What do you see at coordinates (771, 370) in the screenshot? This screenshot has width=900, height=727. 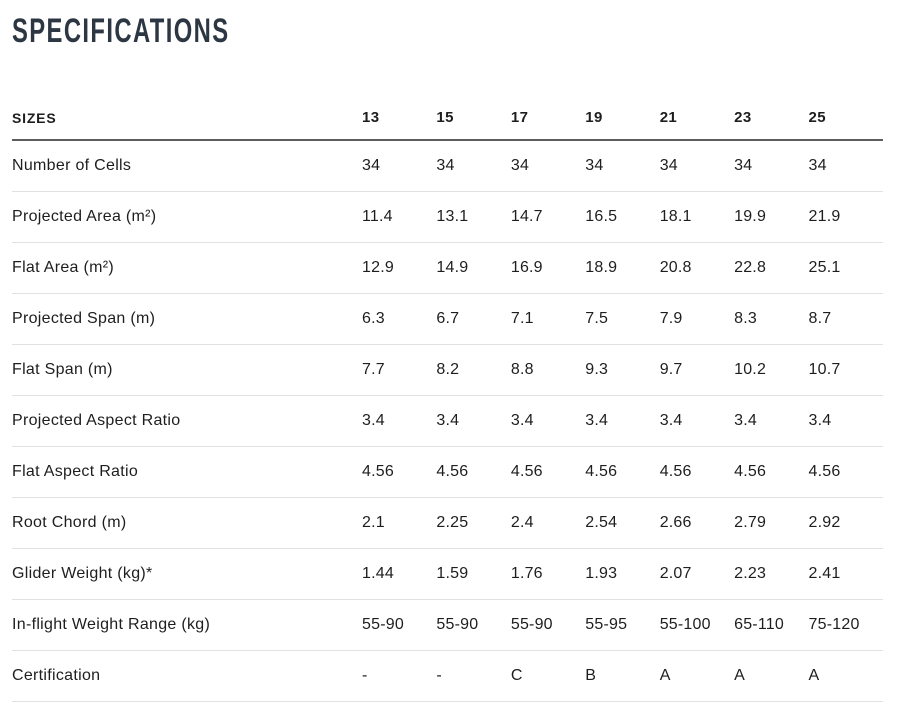 I see `spec-value-cell: 10.2` at bounding box center [771, 370].